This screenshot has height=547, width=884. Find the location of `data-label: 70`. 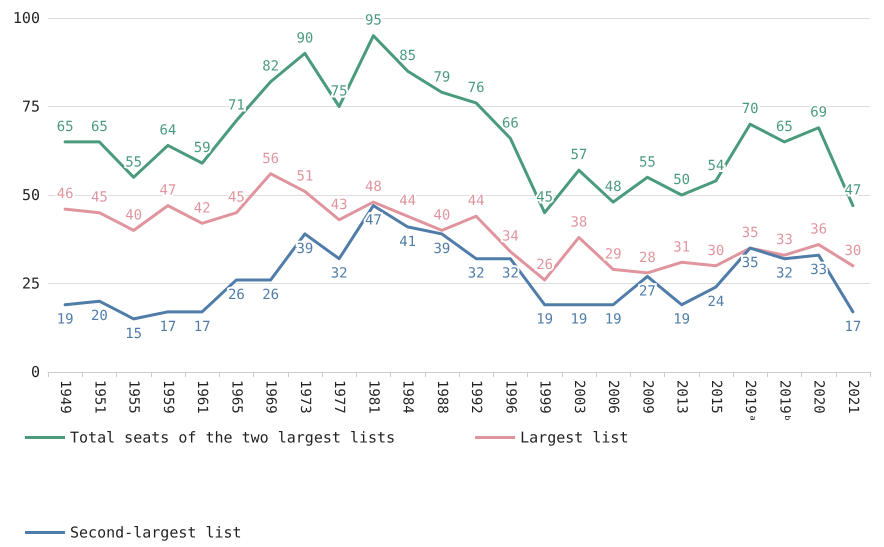

data-label: 70 is located at coordinates (750, 109).